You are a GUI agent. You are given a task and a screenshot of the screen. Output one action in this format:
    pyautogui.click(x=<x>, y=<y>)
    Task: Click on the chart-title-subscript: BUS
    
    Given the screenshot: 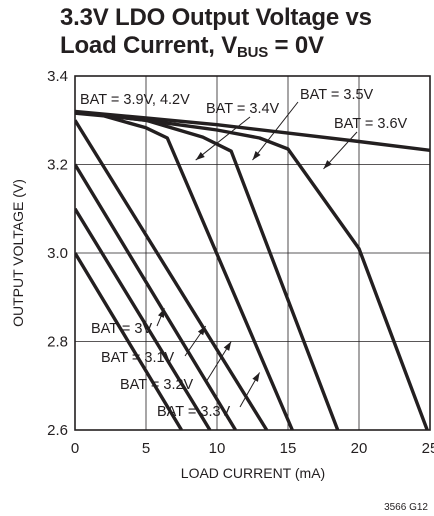 What is the action you would take?
    pyautogui.click(x=253, y=52)
    